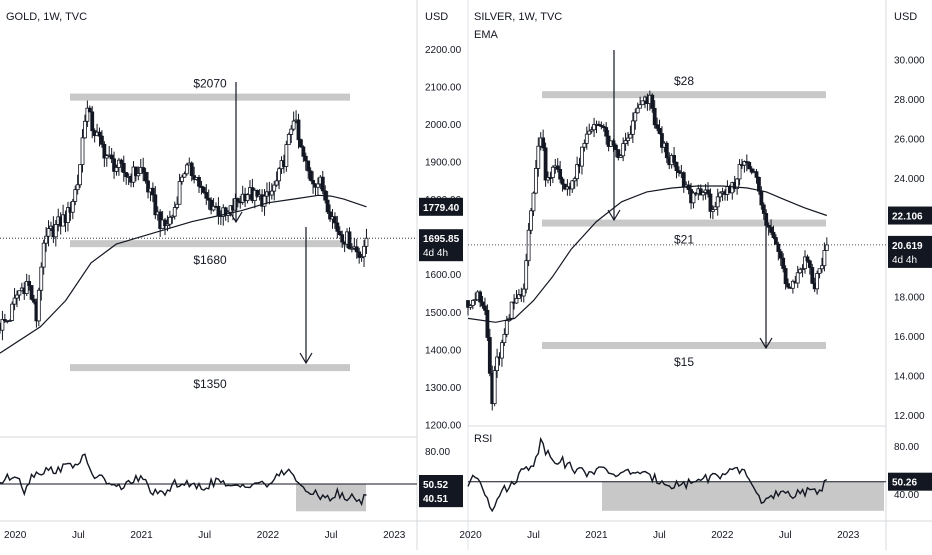 This screenshot has width=932, height=555. What do you see at coordinates (183, 480) in the screenshot?
I see `rsi-line` at bounding box center [183, 480].